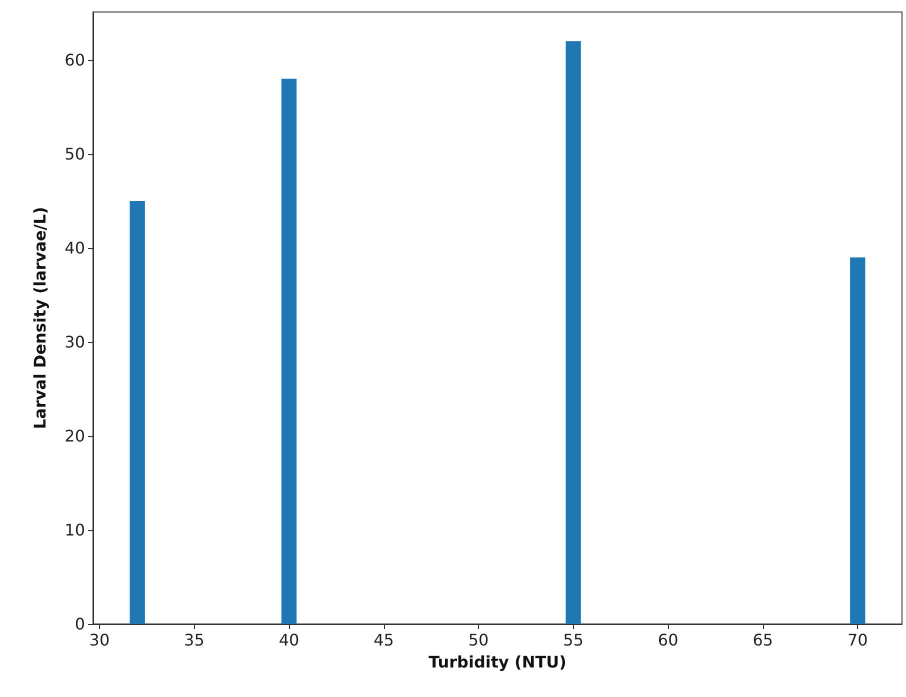 The width and height of the screenshot is (906, 697). I want to click on y-tick-label: 30, so click(74, 342).